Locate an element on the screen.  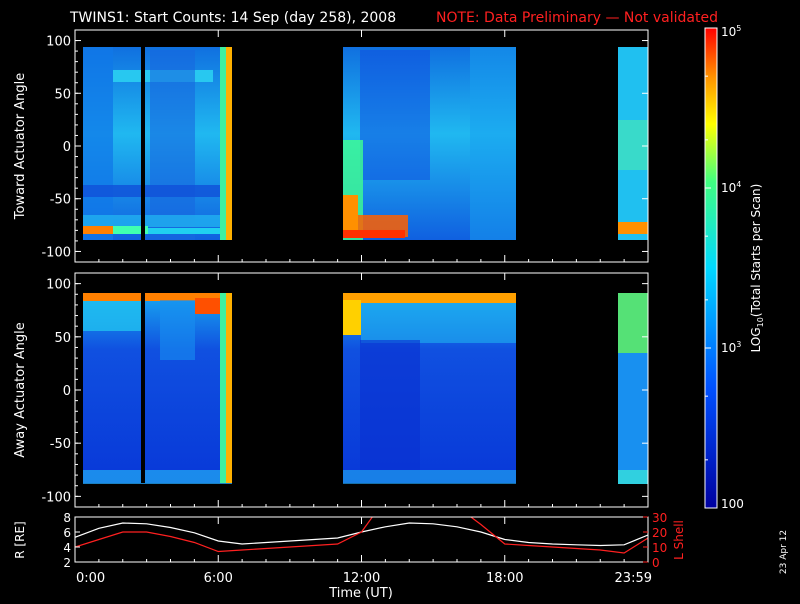
colorbar-label: LOG10(Total Starts per Scan) is located at coordinates (757, 268).